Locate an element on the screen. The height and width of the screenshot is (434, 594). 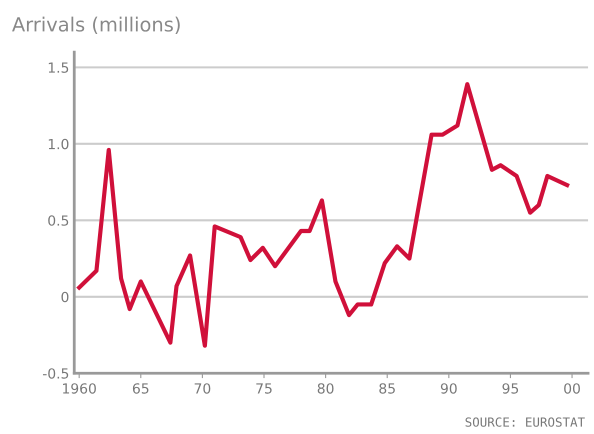
x-tick-label: 75 is located at coordinates (264, 388).